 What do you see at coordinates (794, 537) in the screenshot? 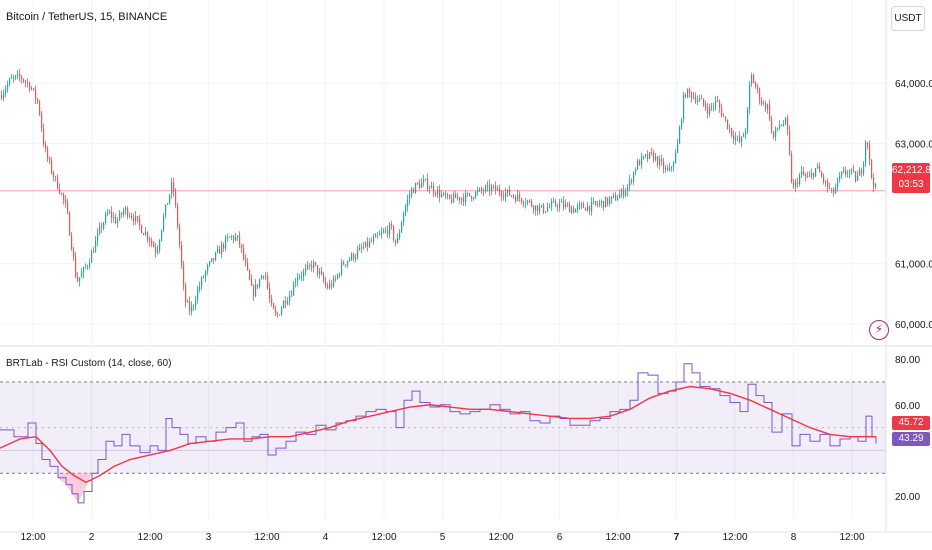
I see `time-tick-label: 8` at bounding box center [794, 537].